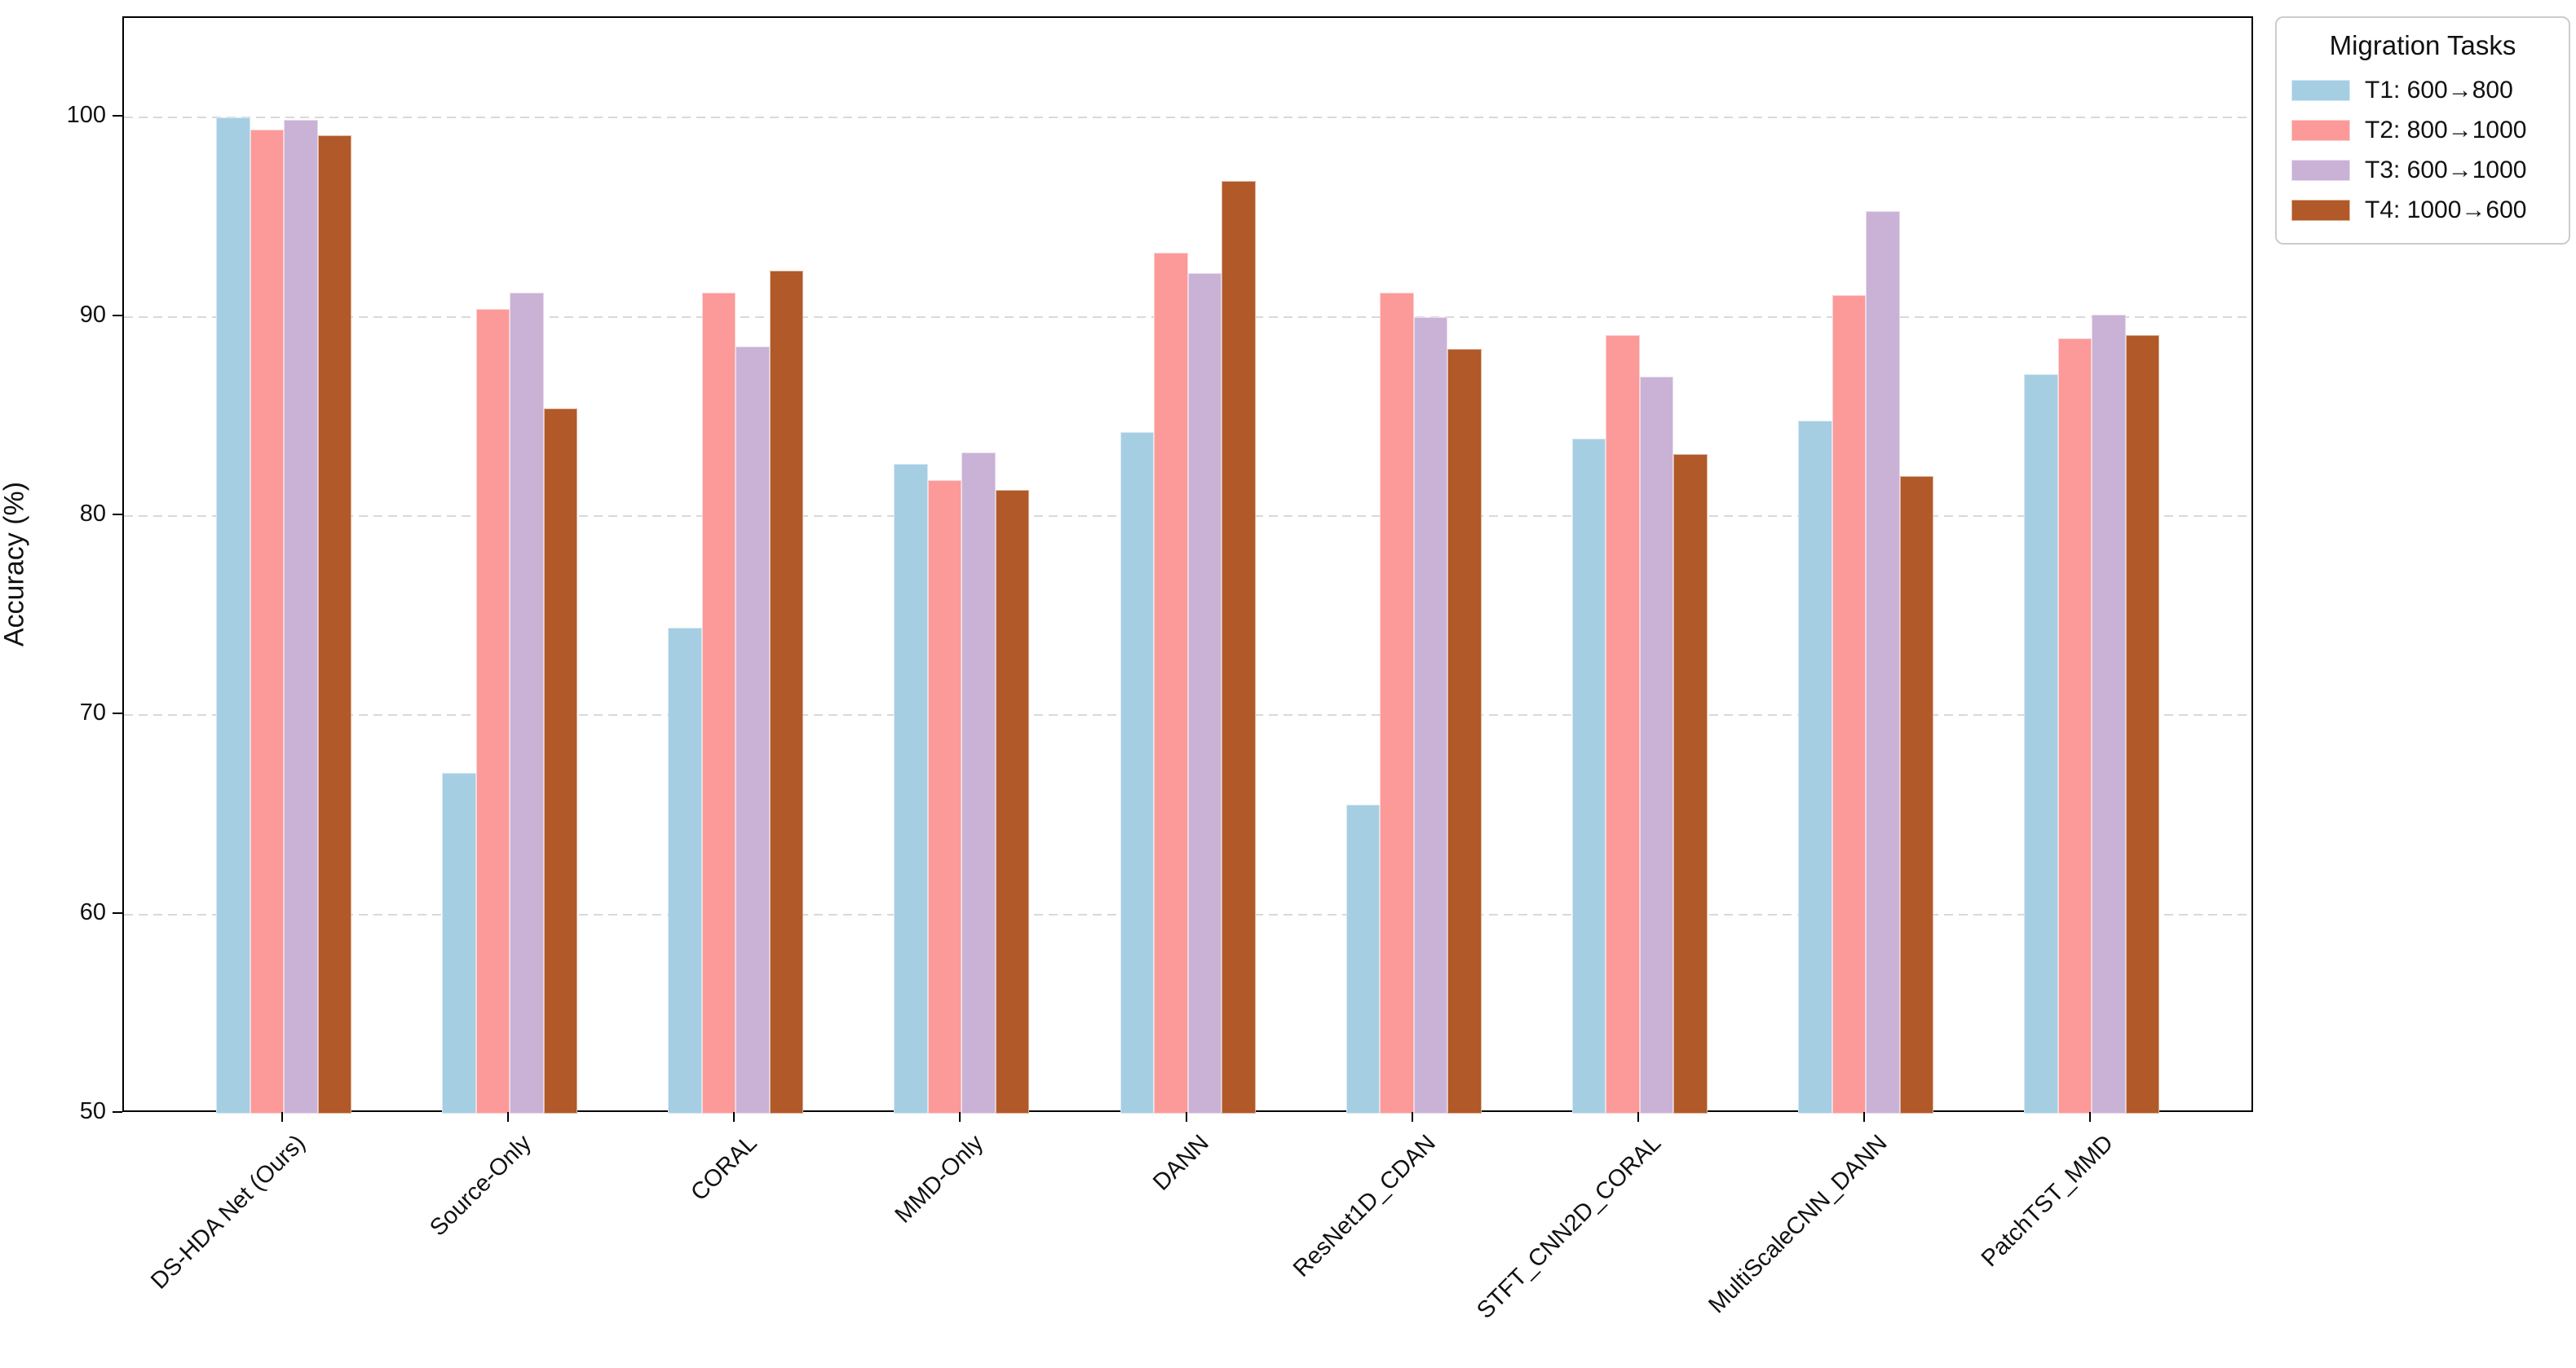 Image resolution: width=2576 pixels, height=1368 pixels. I want to click on legend-item-4: T4: 1000→600, so click(2422, 210).